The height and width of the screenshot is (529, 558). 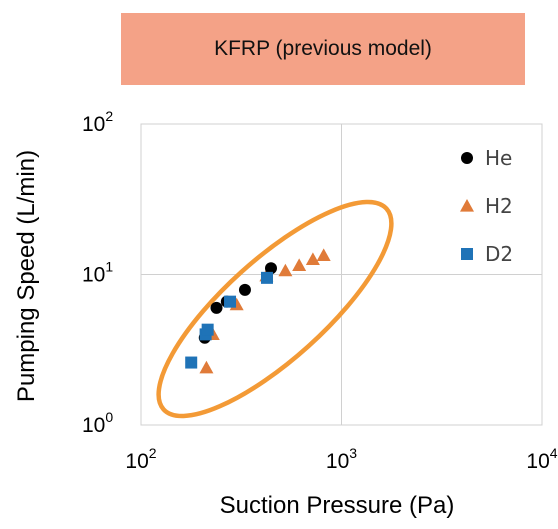 I want to click on legend-marker-he, so click(x=467, y=158).